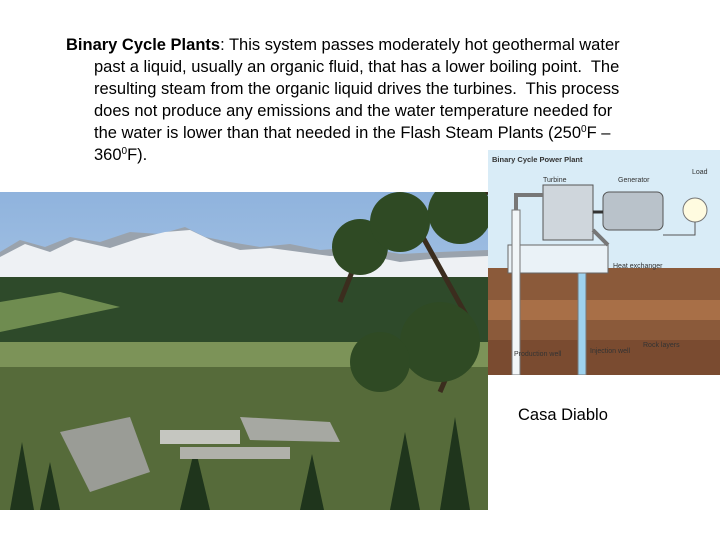 The image size is (720, 540). What do you see at coordinates (538, 354) in the screenshot?
I see `diagram-label: Production well` at bounding box center [538, 354].